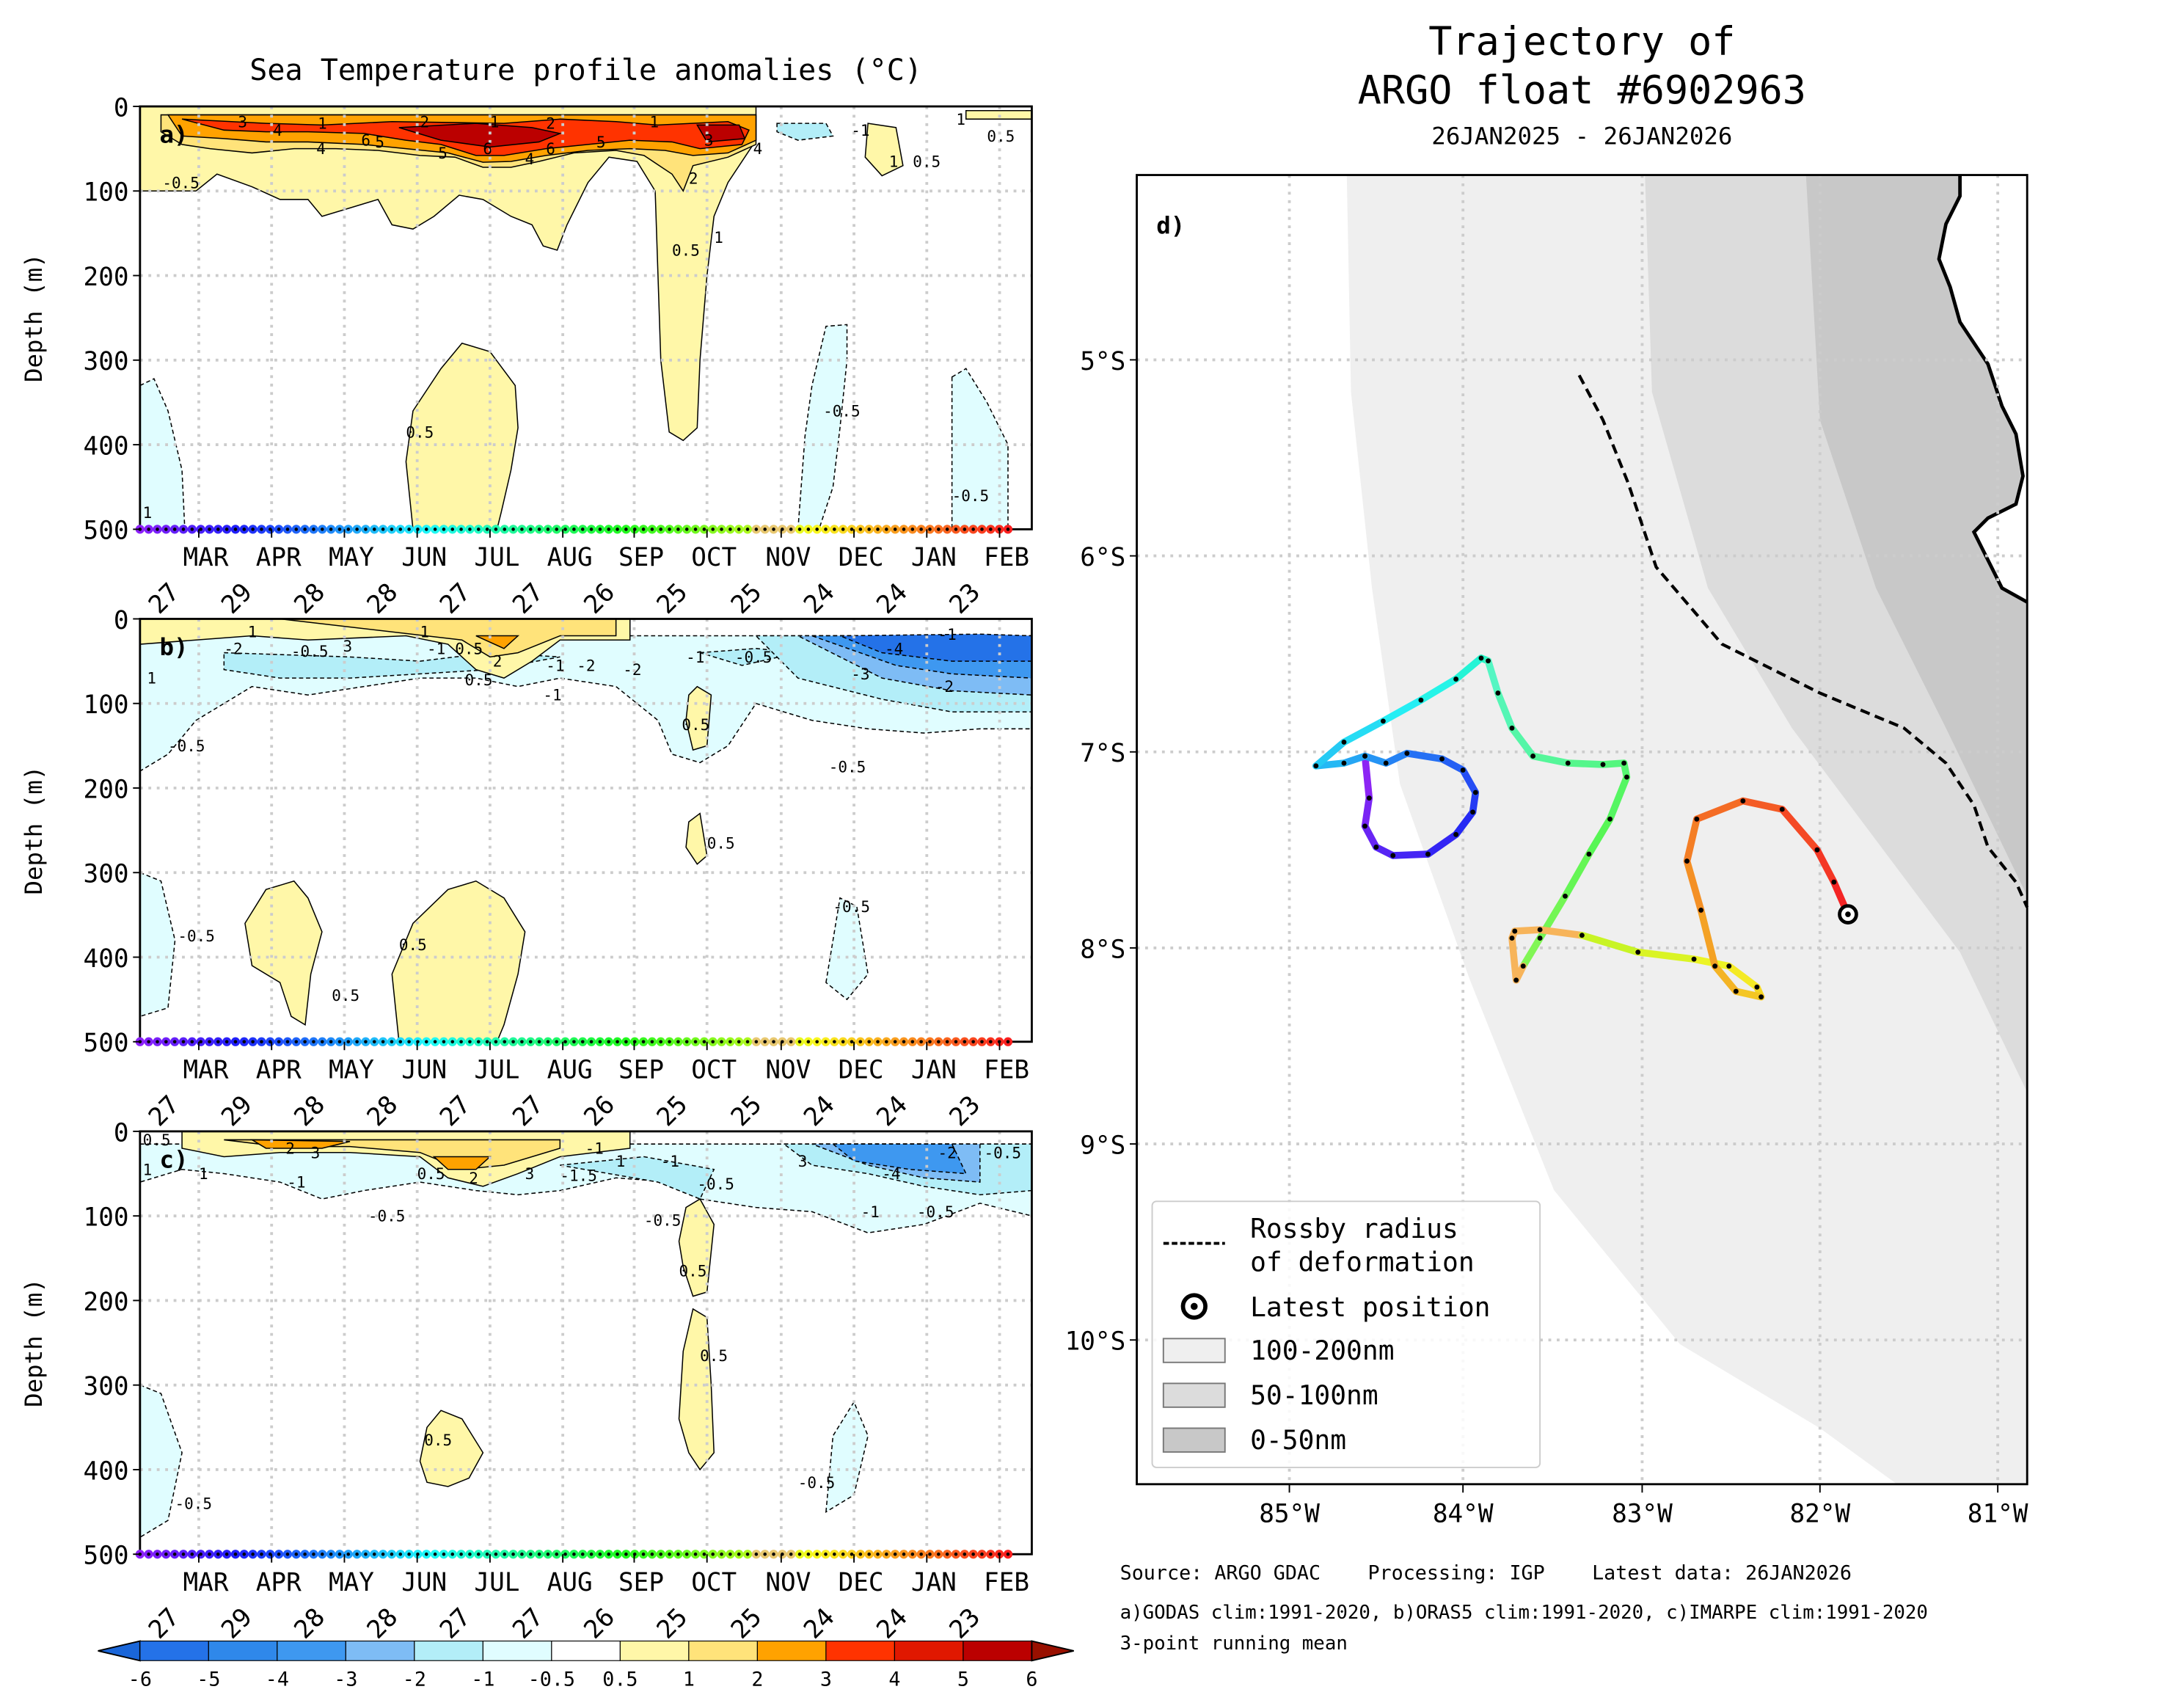 The width and height of the screenshot is (2184, 1703). I want to click on lon-label: 82°W, so click(1820, 1513).